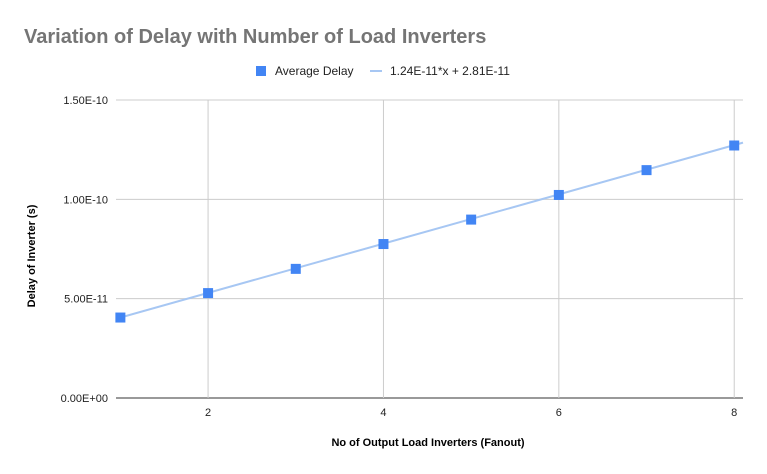 The image size is (767, 474). I want to click on x-tick-label: 4, so click(383, 413).